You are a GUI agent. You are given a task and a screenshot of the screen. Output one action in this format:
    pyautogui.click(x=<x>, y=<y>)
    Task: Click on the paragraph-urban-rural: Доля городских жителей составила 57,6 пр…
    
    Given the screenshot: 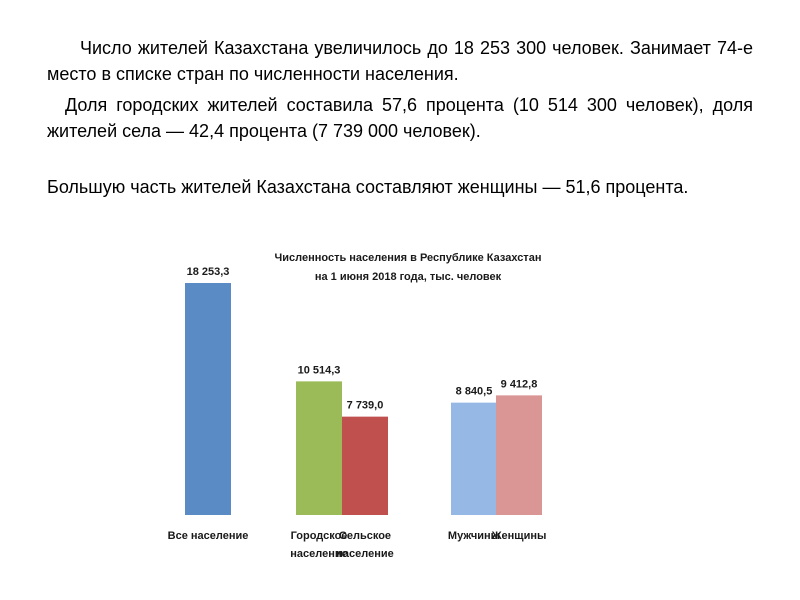 What is the action you would take?
    pyautogui.click(x=400, y=118)
    